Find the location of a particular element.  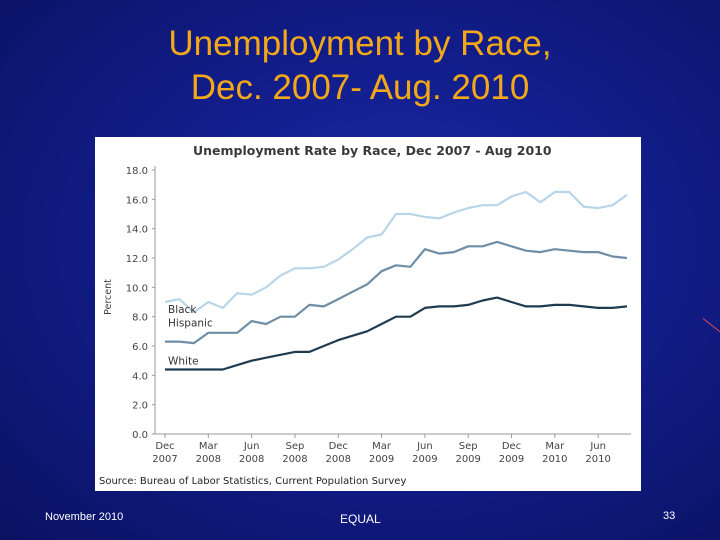

slide-number: 33 is located at coordinates (669, 516).